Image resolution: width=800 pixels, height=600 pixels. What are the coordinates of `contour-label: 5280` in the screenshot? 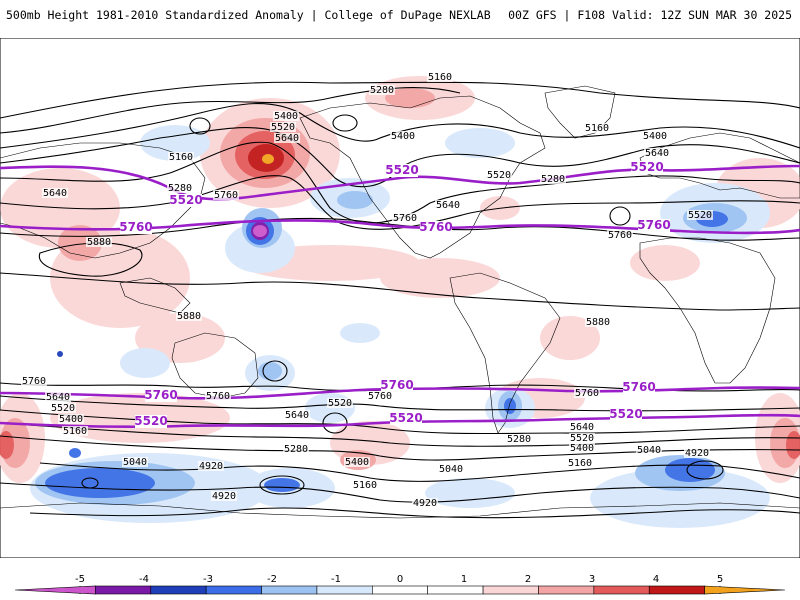 It's located at (296, 449).